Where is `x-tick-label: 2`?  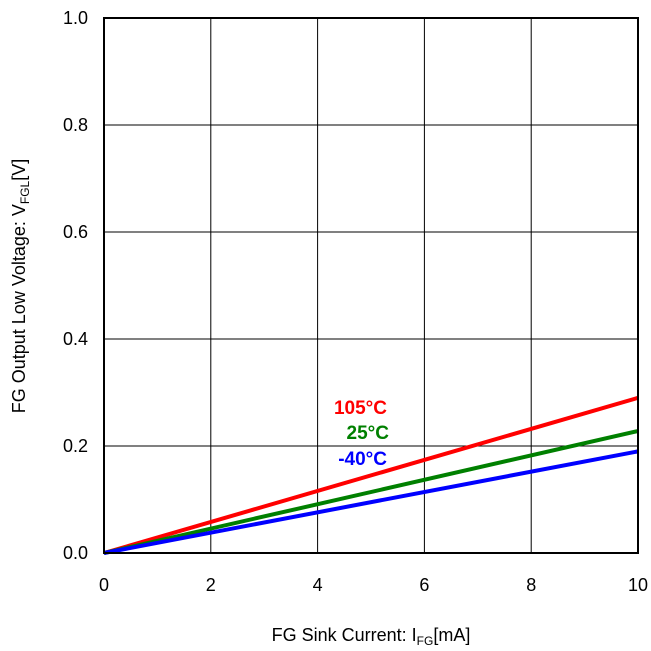 x-tick-label: 2 is located at coordinates (211, 585).